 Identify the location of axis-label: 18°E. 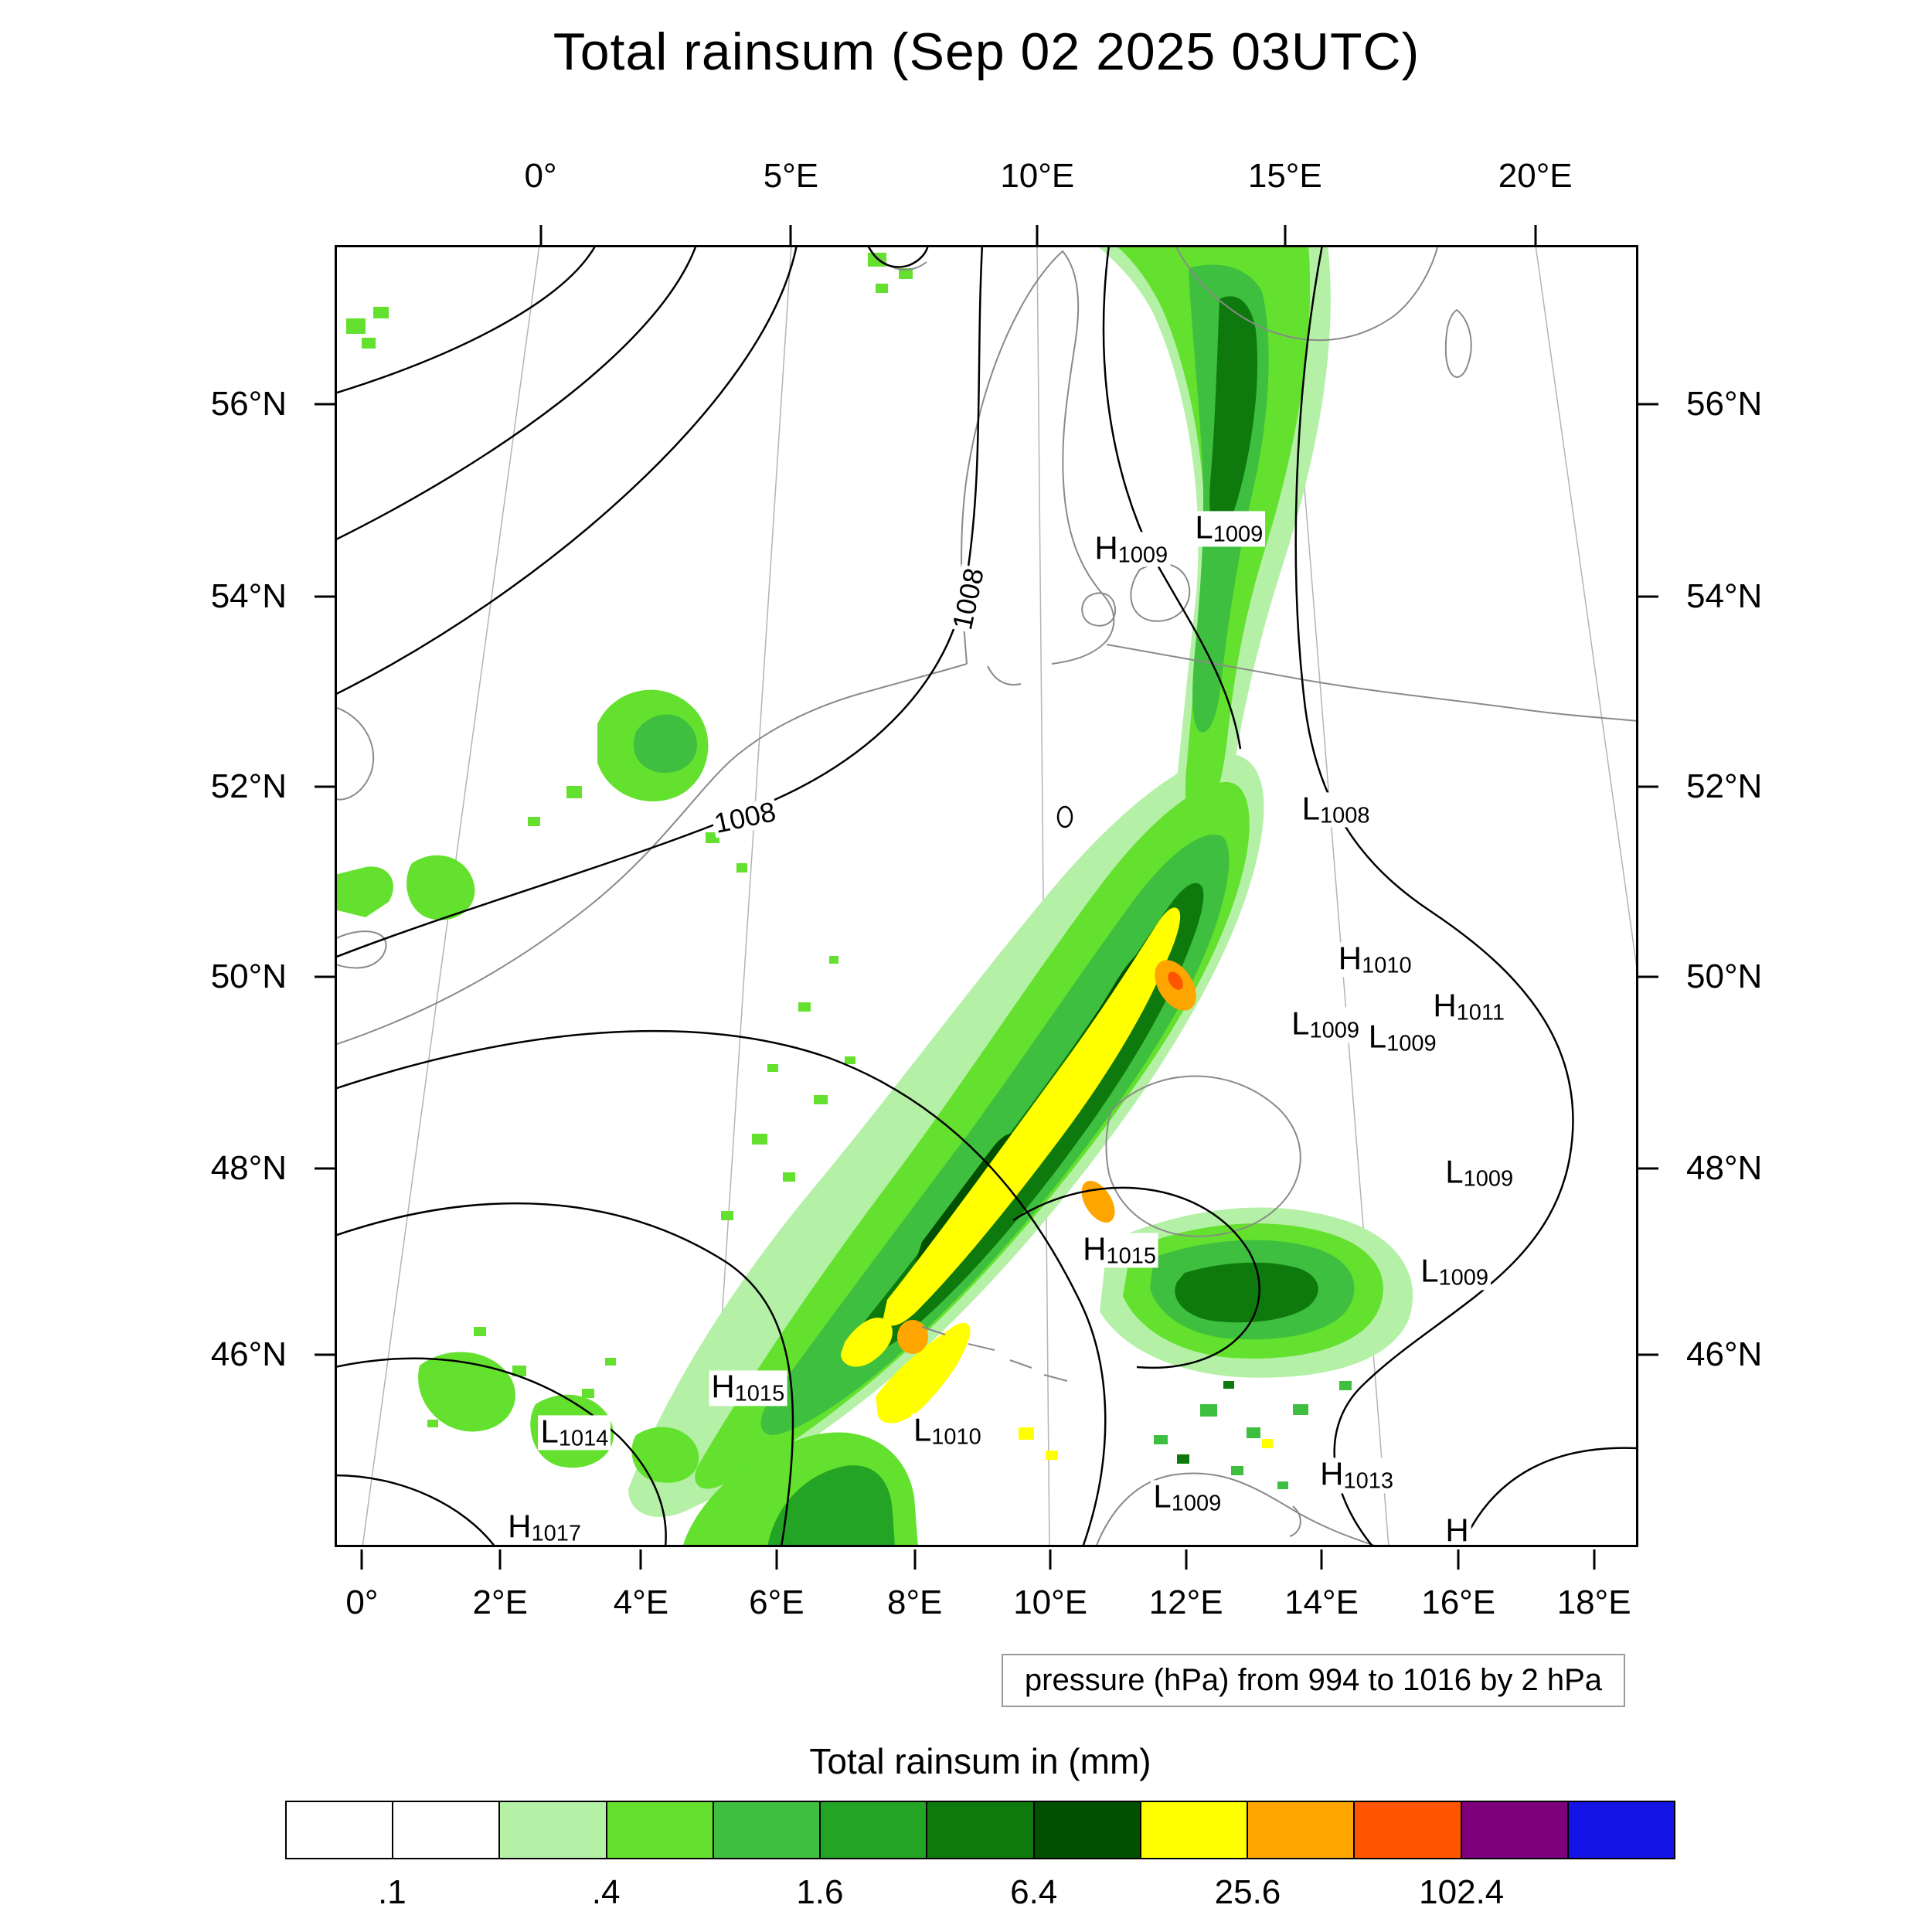
(1594, 1602).